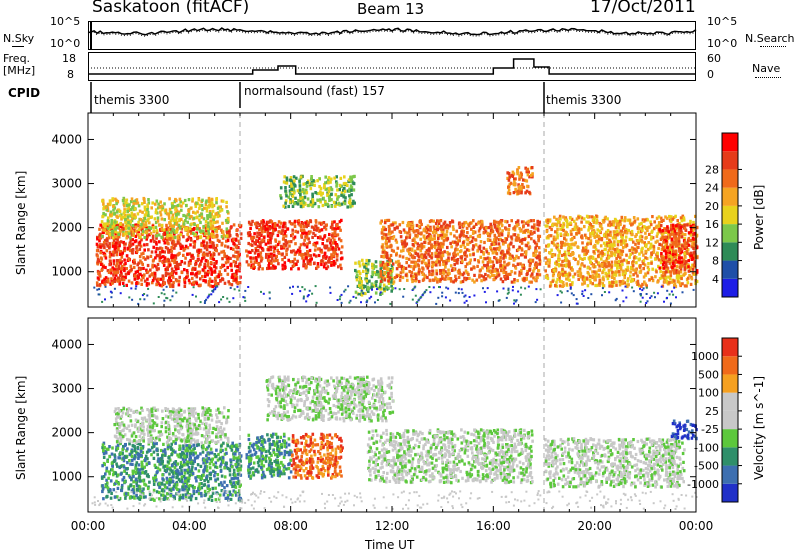 Image resolution: width=800 pixels, height=554 pixels. What do you see at coordinates (165, 218) in the screenshot?
I see `data-region` at bounding box center [165, 218].